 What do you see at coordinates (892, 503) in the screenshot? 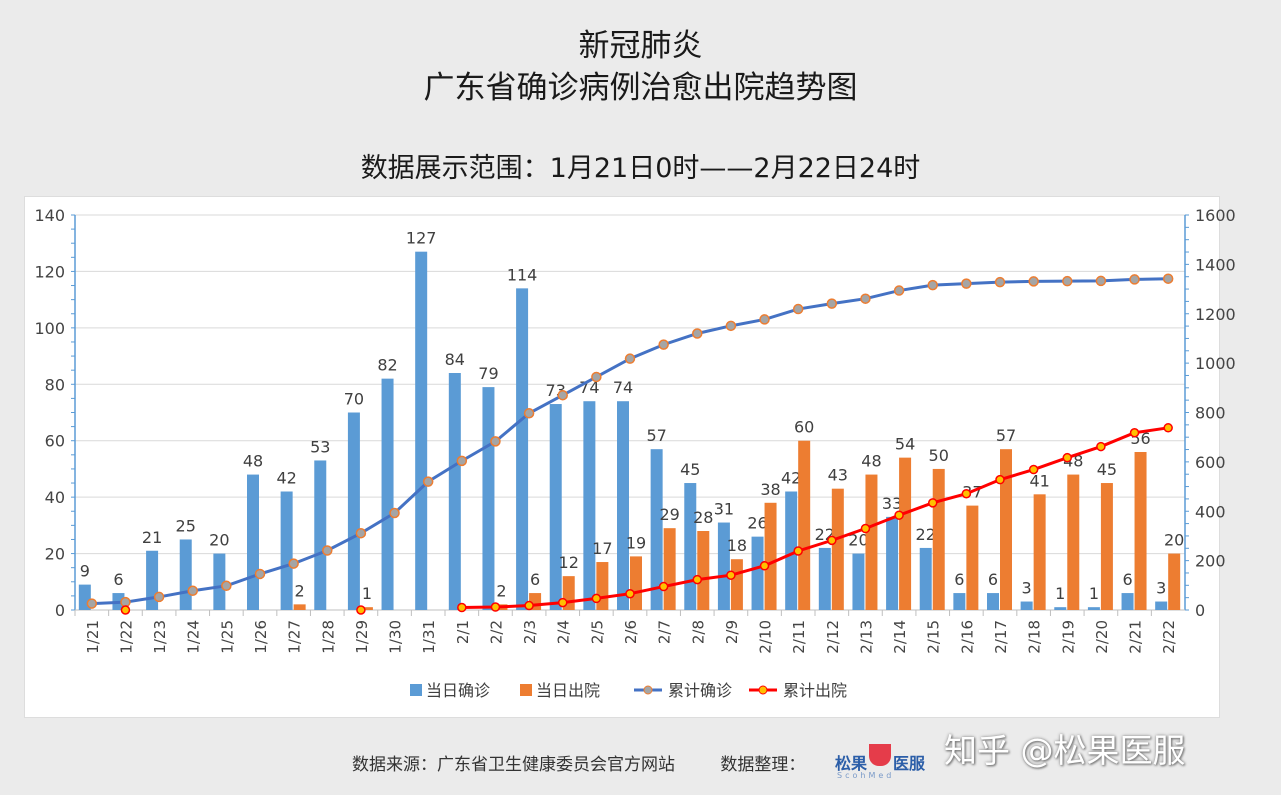
I see `bar-data-label: 33` at bounding box center [892, 503].